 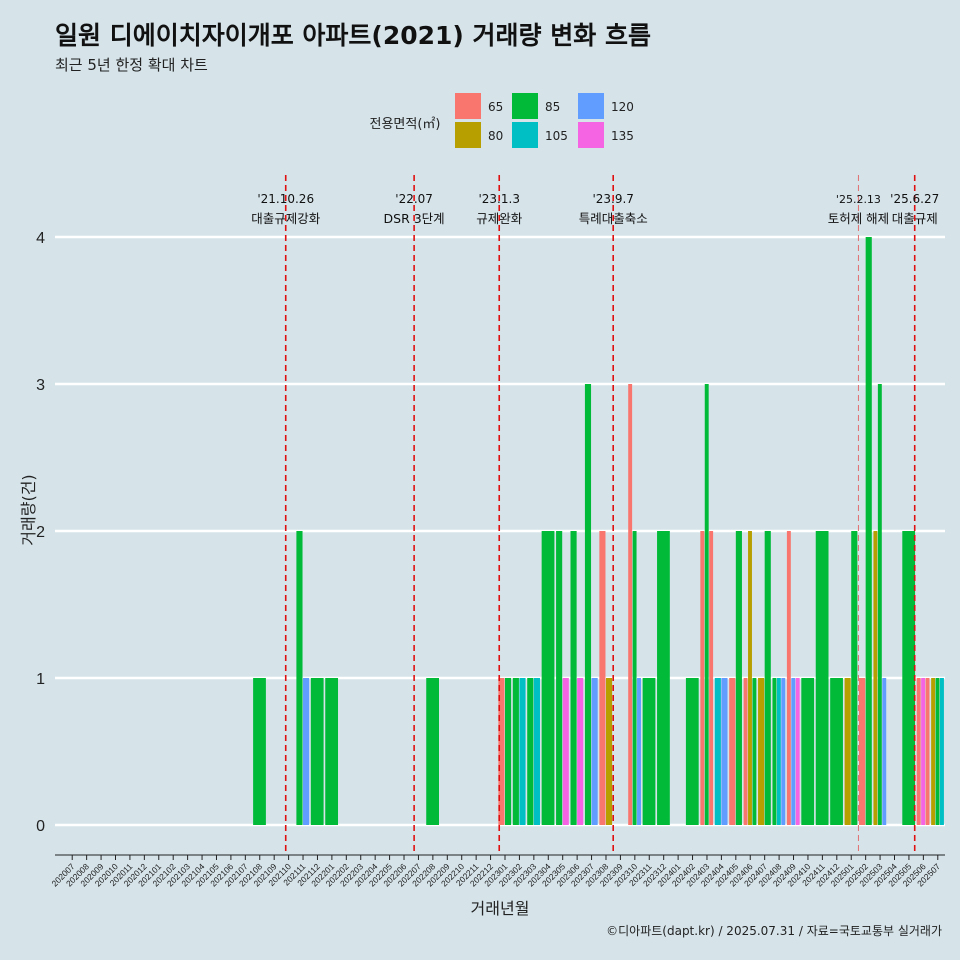 What do you see at coordinates (858, 218) in the screenshot?
I see `event-label: 토허제 해제` at bounding box center [858, 218].